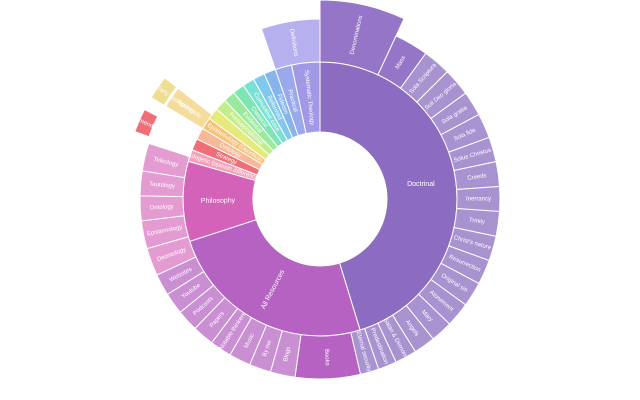 This screenshot has height=400, width=640. Describe the element at coordinates (290, 44) in the screenshot. I see `segment-definitions` at that location.